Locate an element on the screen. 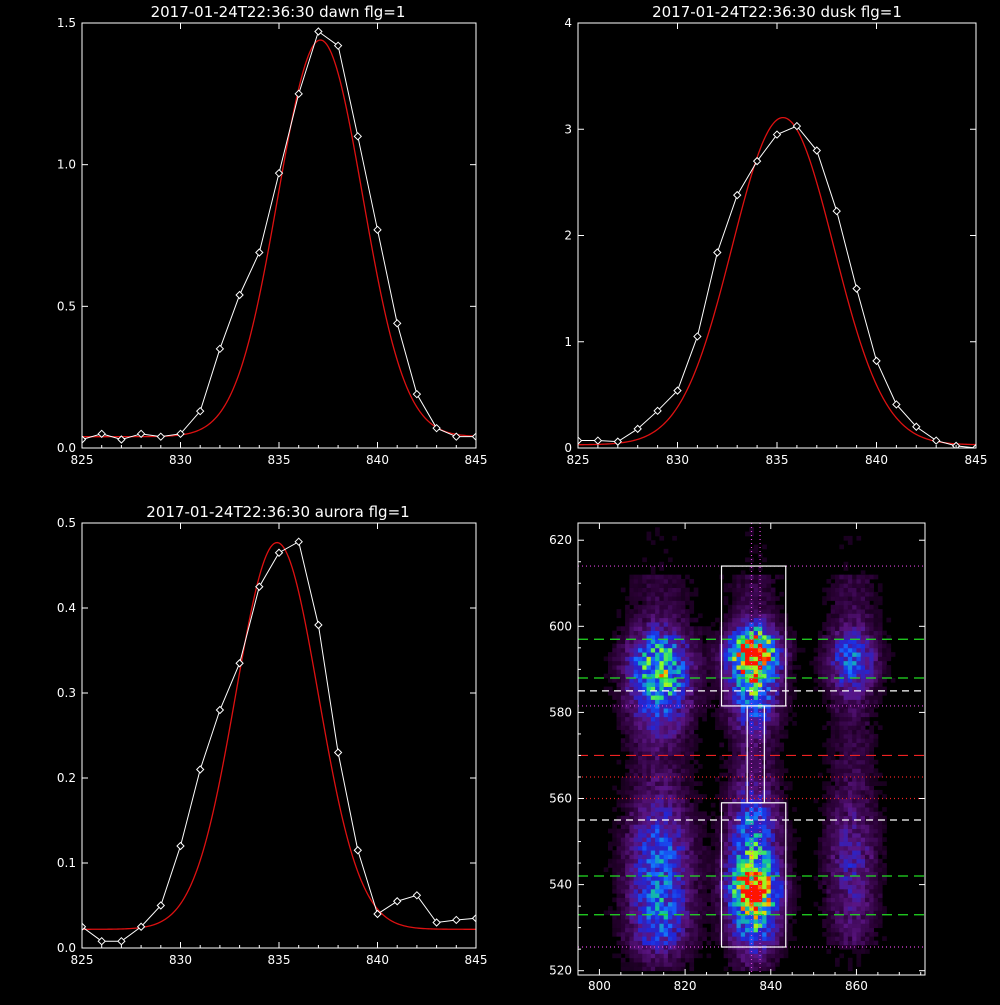  dawn-data-point is located at coordinates (141, 434).